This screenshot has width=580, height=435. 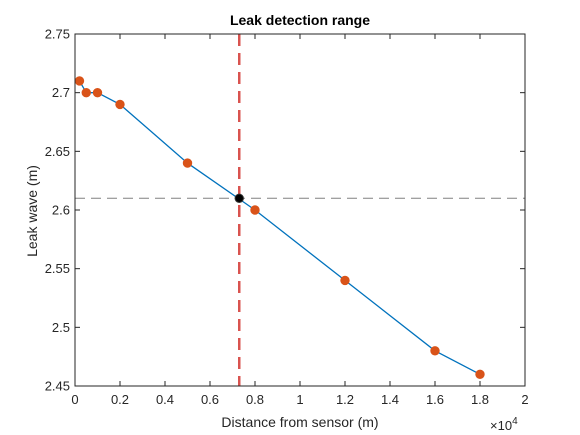 What do you see at coordinates (165, 399) in the screenshot?
I see `x-tick-label-2: 0.4` at bounding box center [165, 399].